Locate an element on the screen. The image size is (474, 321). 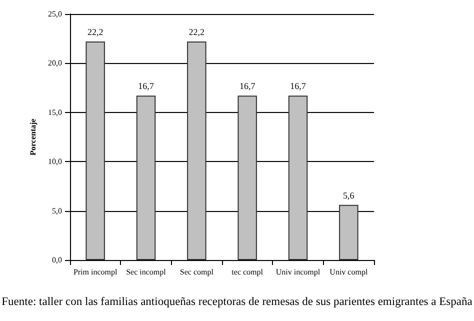
data-label: 5,6 is located at coordinates (349, 195).